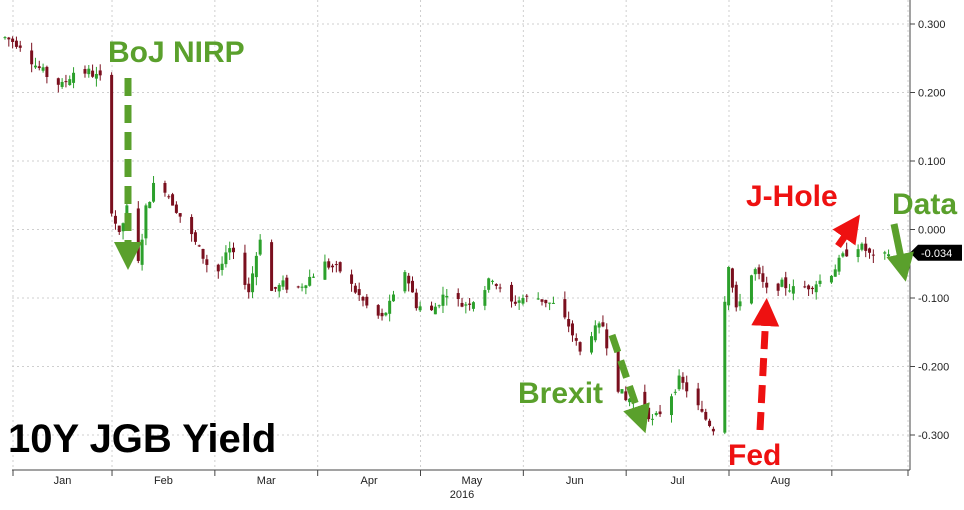  Describe the element at coordinates (932, 162) in the screenshot. I see `y-tick-label: 0.100` at that location.